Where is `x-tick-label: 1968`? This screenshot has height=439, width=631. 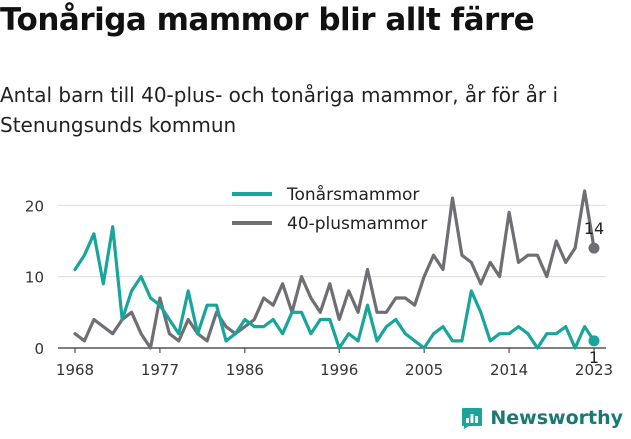
x-tick-label: 1968 is located at coordinates (75, 370).